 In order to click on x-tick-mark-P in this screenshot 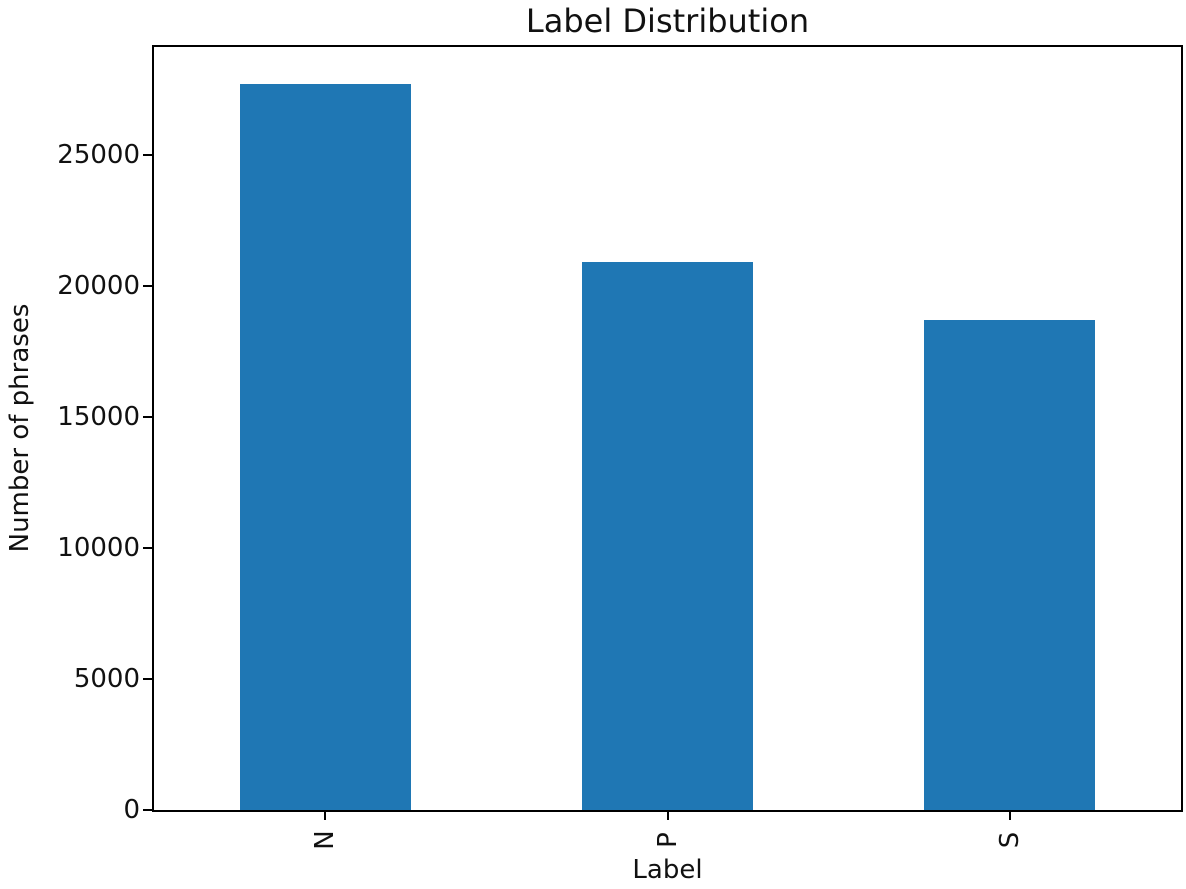, I will do `click(667, 816)`.